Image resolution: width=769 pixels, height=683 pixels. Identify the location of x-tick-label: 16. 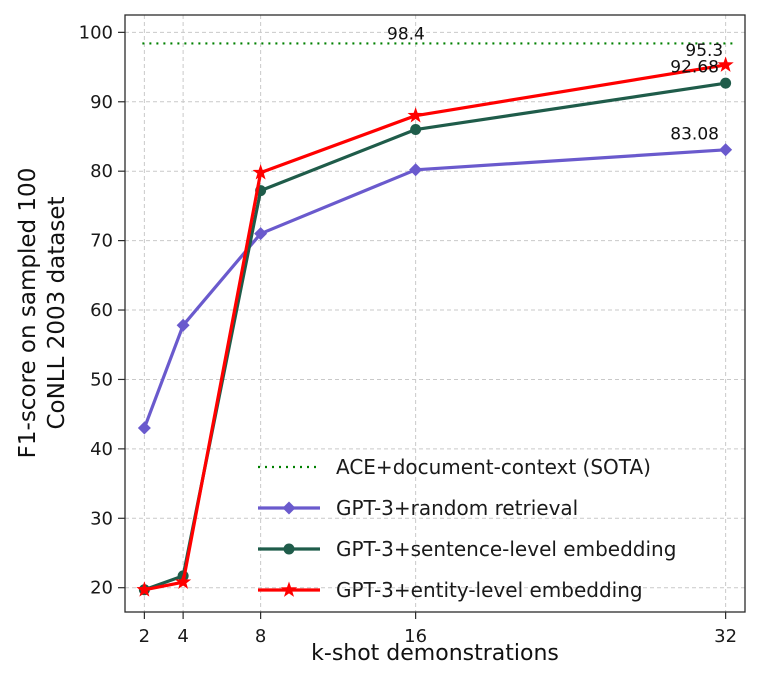
(415, 636).